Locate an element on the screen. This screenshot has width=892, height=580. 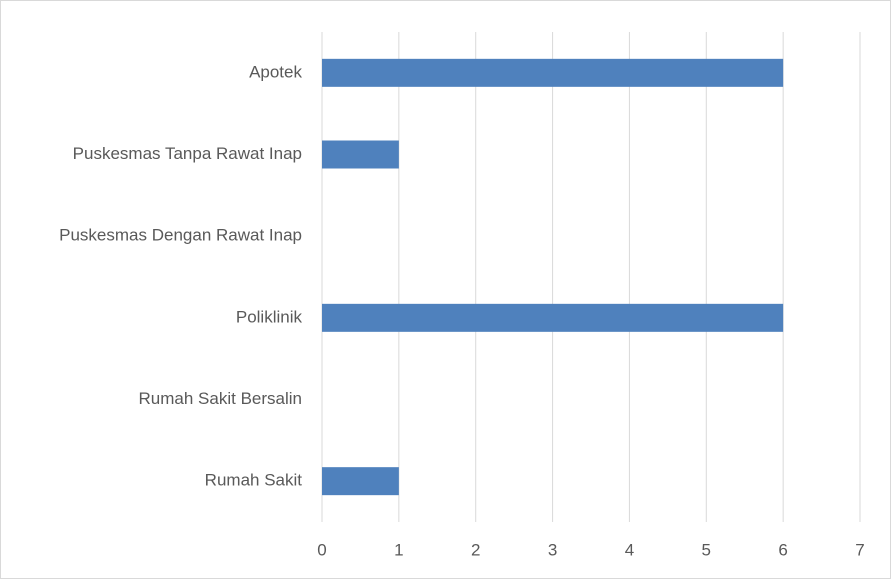
y-tick-label: Rumah Sakit Bersalin is located at coordinates (220, 398).